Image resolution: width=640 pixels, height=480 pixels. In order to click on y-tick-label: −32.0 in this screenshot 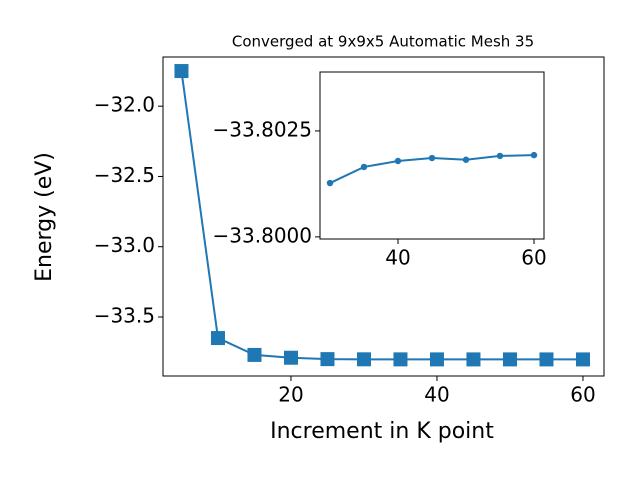, I will do `click(124, 105)`.